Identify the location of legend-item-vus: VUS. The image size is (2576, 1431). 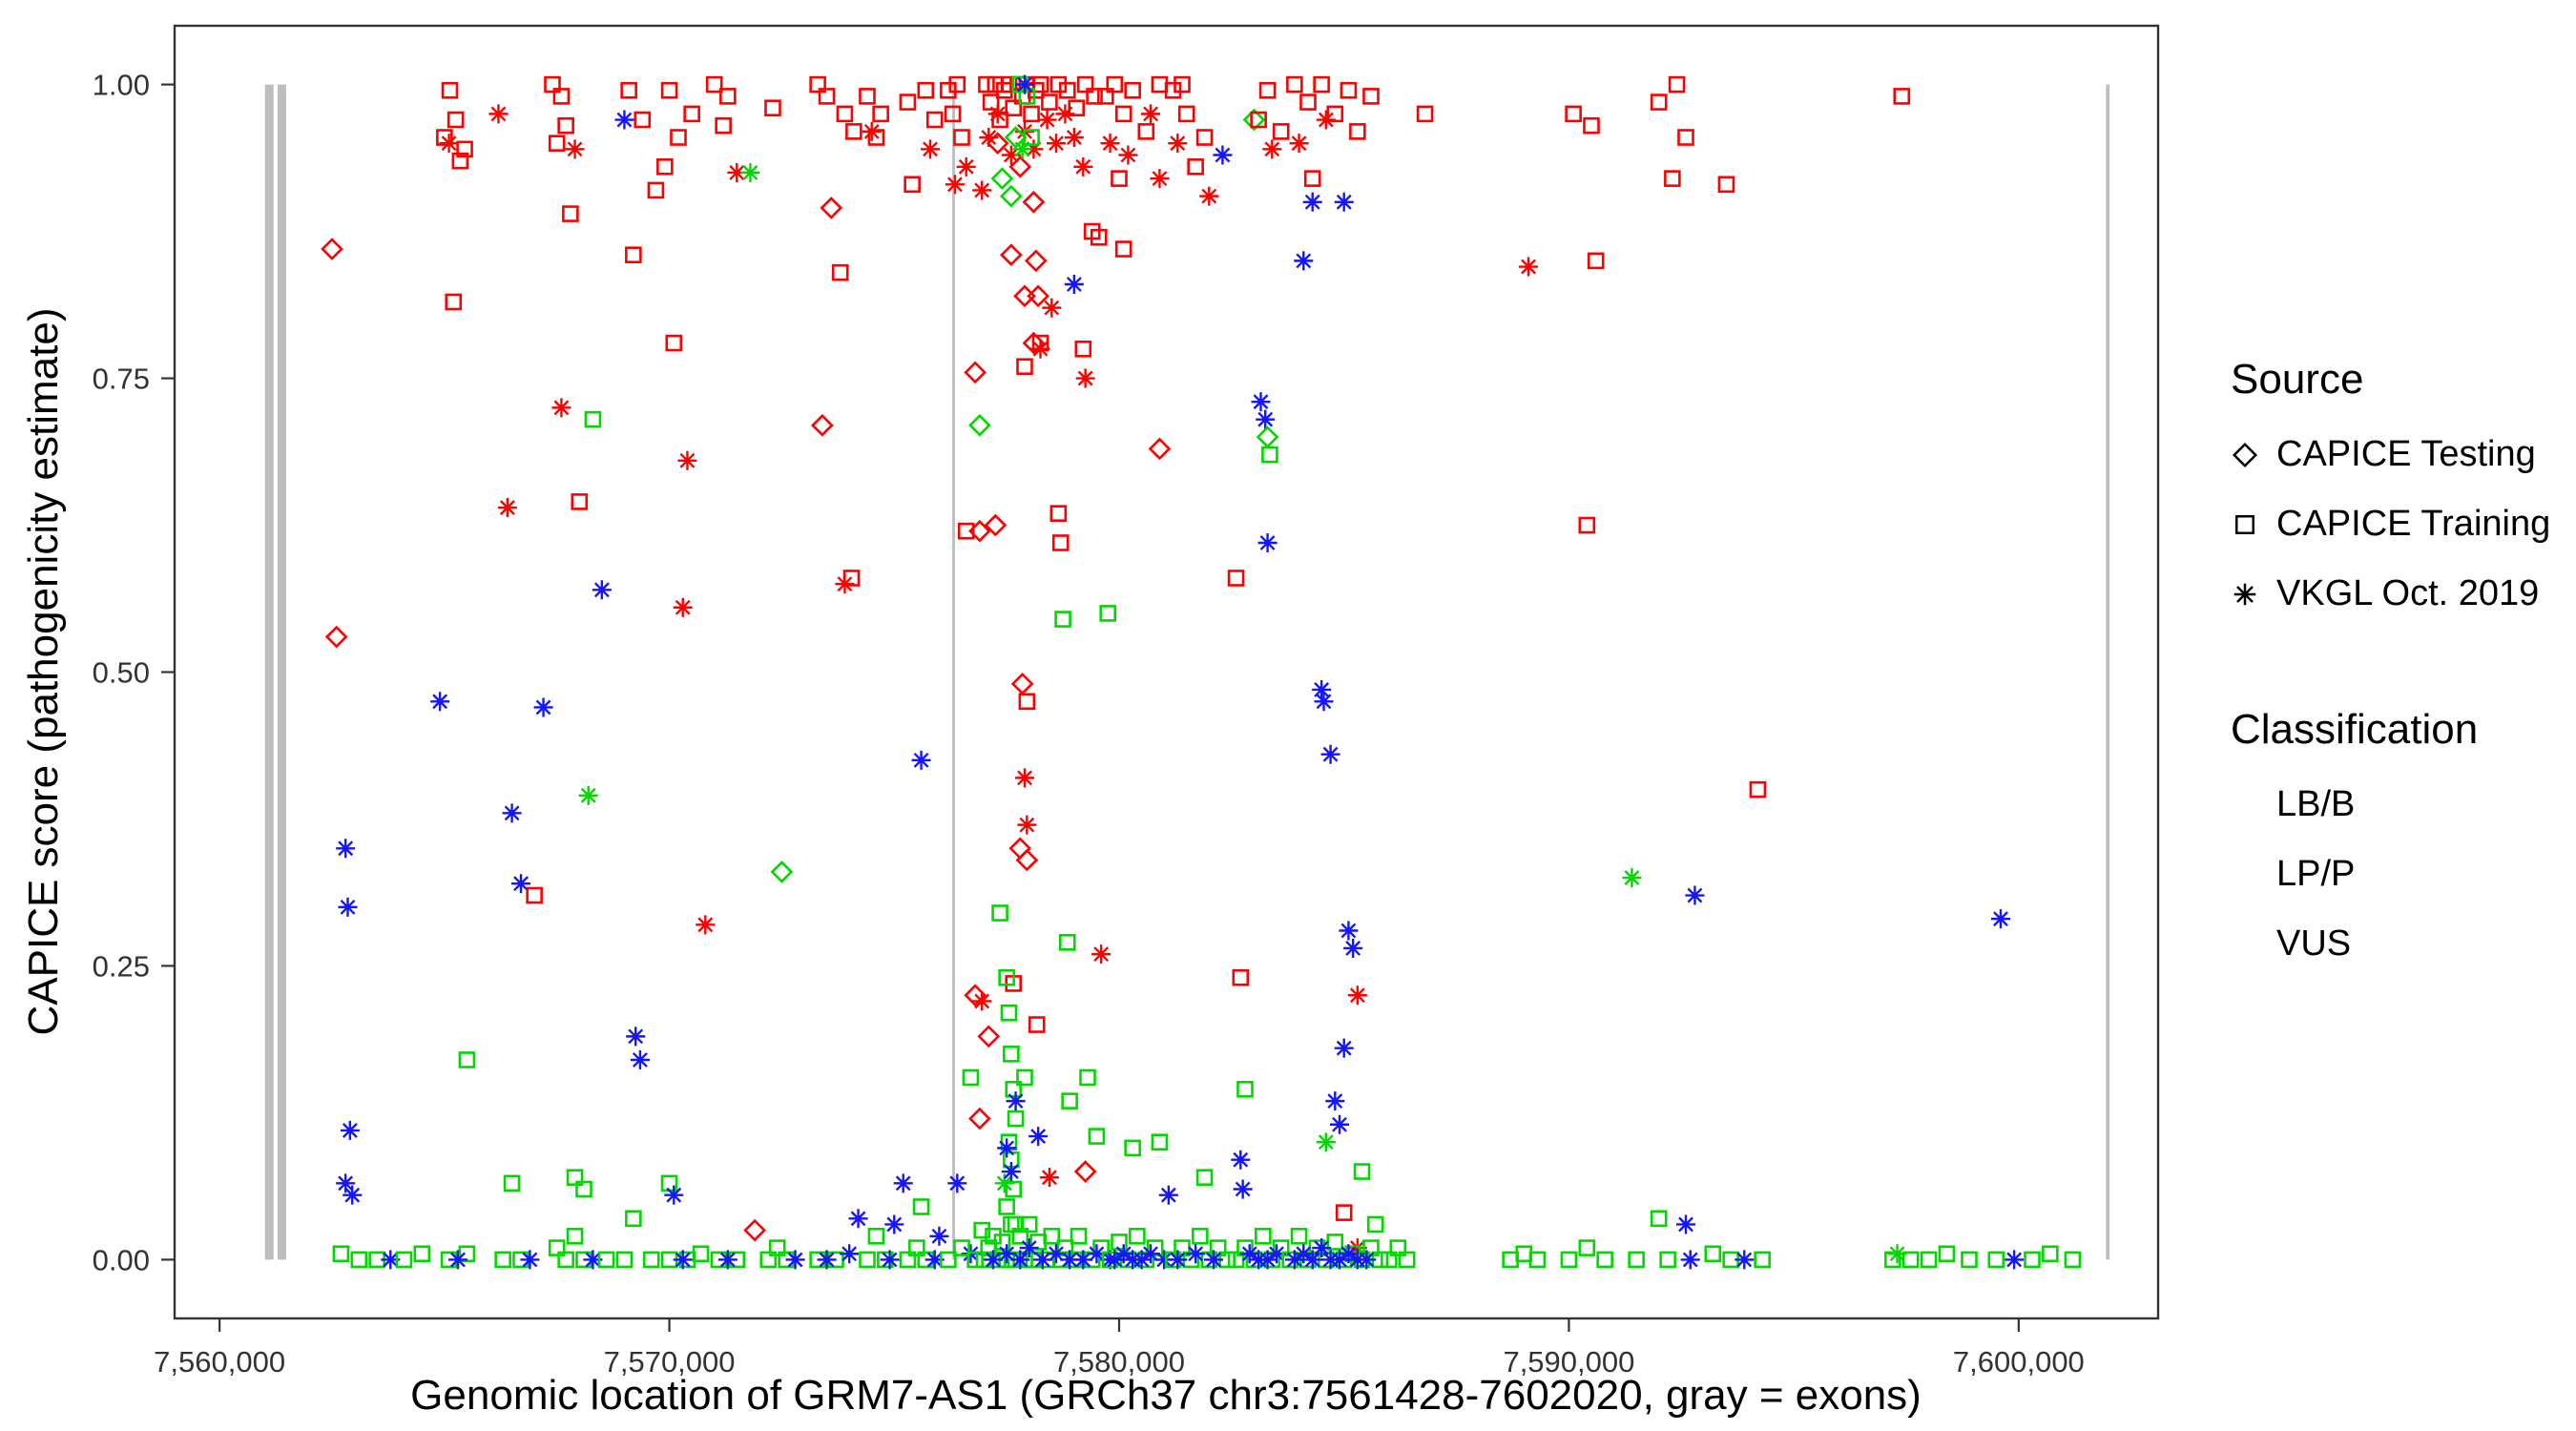
(2390, 944).